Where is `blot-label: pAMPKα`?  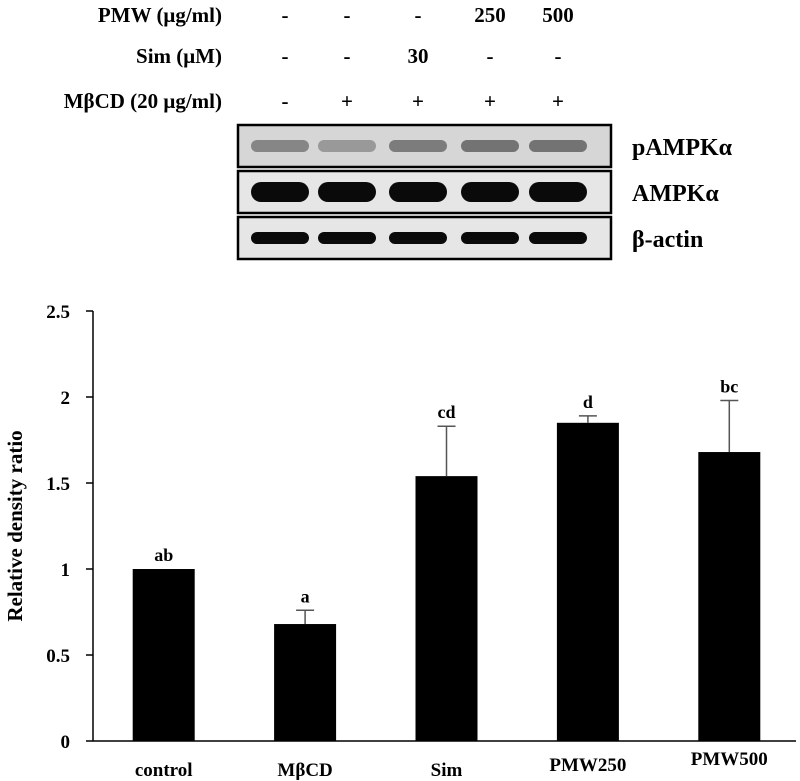
blot-label: pAMPKα is located at coordinates (682, 148).